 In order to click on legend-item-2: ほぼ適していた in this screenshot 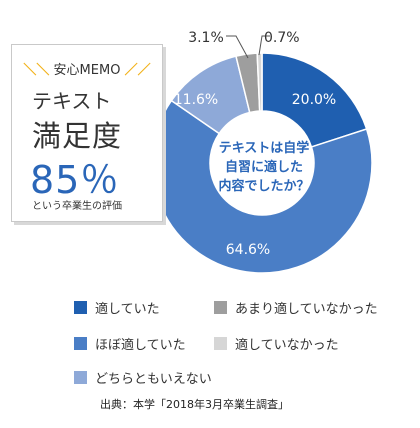, I will do `click(130, 343)`.